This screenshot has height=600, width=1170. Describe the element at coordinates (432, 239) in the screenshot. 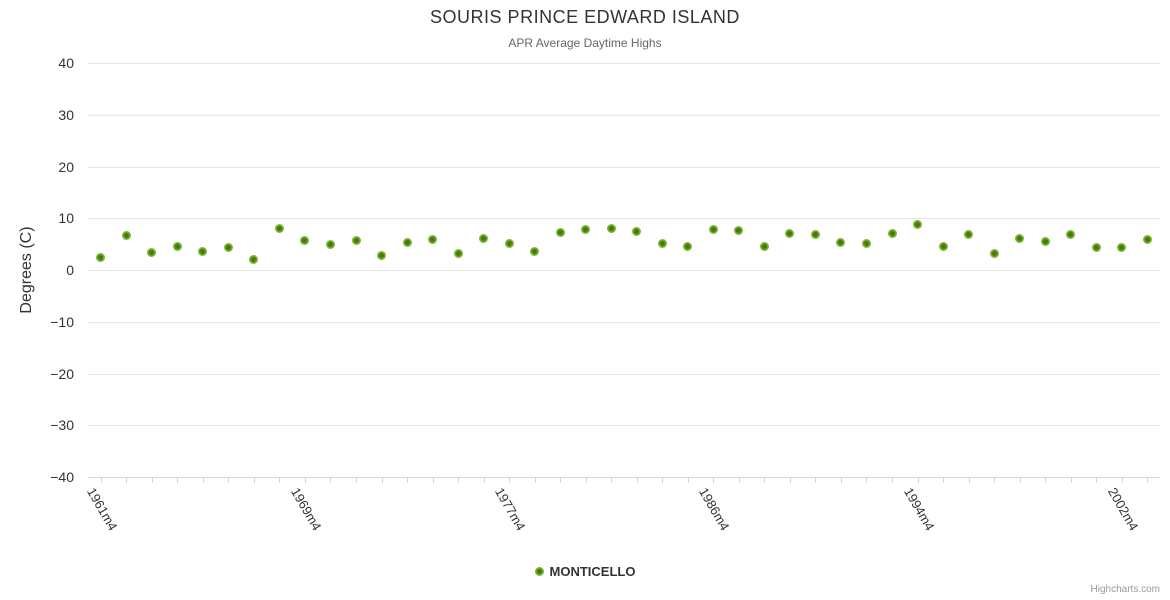

I see `data-point-1974m4` at that location.